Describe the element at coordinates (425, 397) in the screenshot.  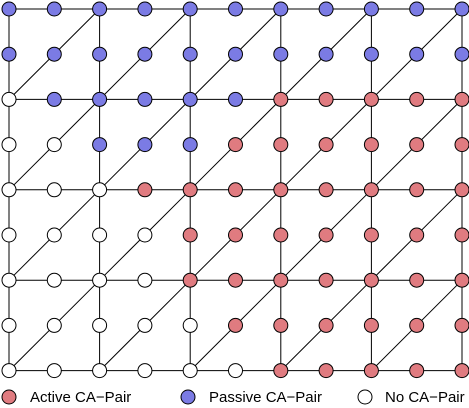
I see `legend-label-none: No CA−Pair` at that location.